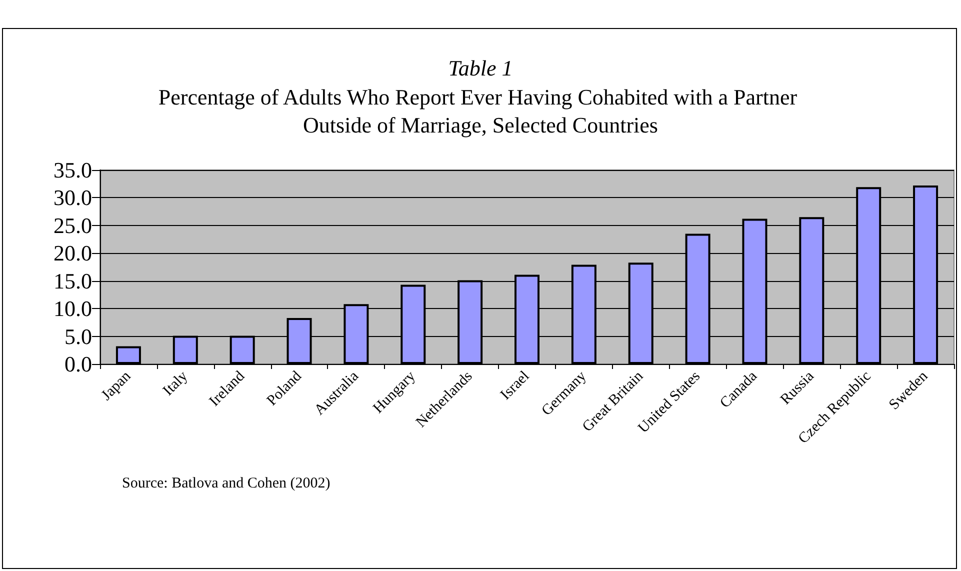 The width and height of the screenshot is (961, 571). Describe the element at coordinates (78, 364) in the screenshot. I see `y-tick-label: 0.0` at that location.